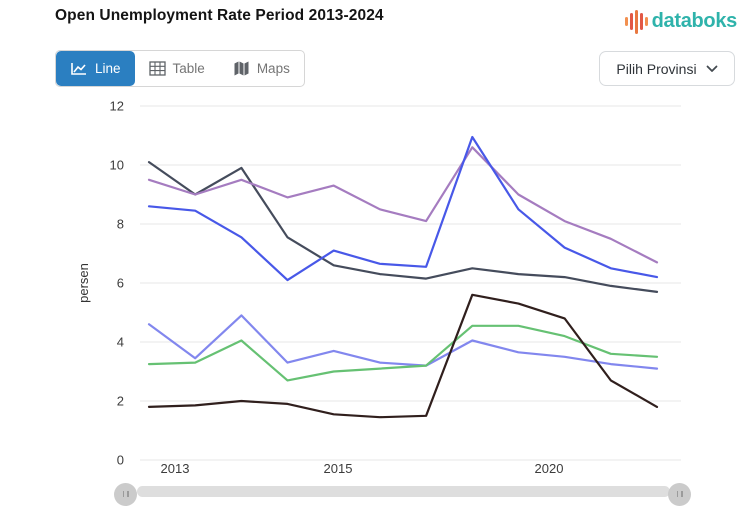 This screenshot has height=506, width=753. What do you see at coordinates (656, 68) in the screenshot?
I see `province-dropdown-label: Pilih Provinsi` at bounding box center [656, 68].